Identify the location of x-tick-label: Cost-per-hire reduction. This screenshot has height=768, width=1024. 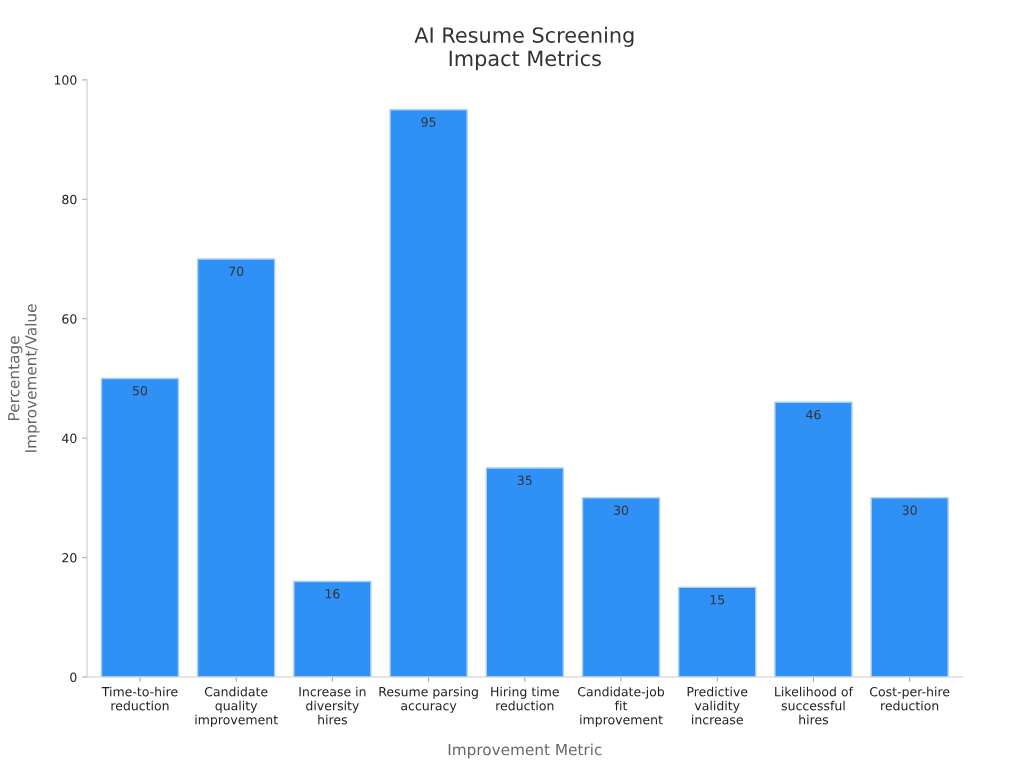
(909, 698).